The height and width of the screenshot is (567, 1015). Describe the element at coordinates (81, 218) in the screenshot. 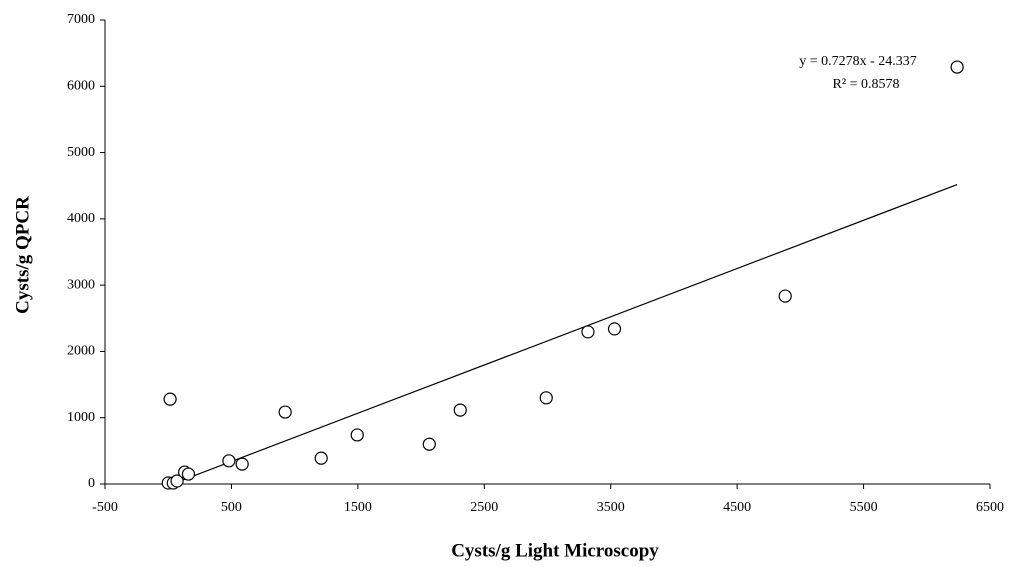

I see `y-tick-label: 4000` at that location.